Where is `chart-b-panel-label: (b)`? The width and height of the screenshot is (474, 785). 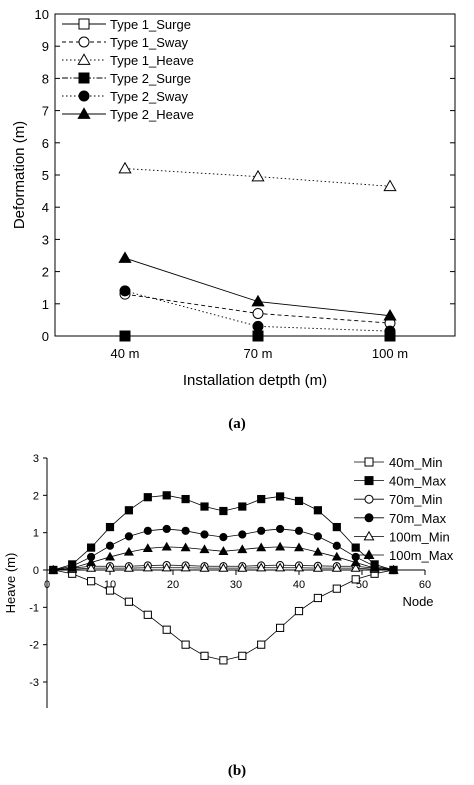
chart-b-panel-label: (b) is located at coordinates (237, 771).